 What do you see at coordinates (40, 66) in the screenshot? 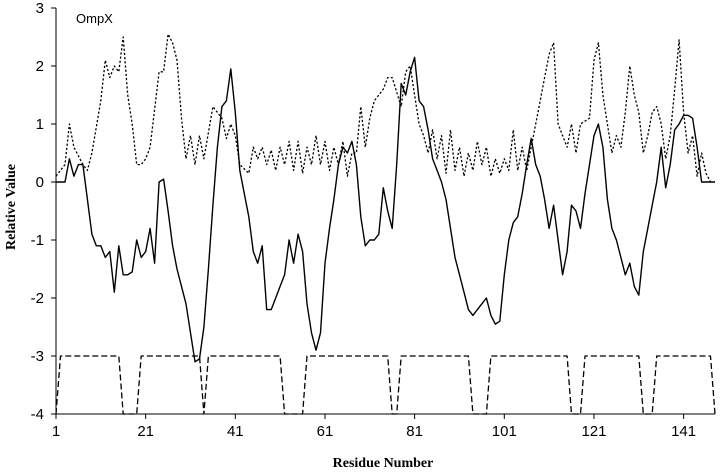
I see `y-tick-label: 2` at bounding box center [40, 66].